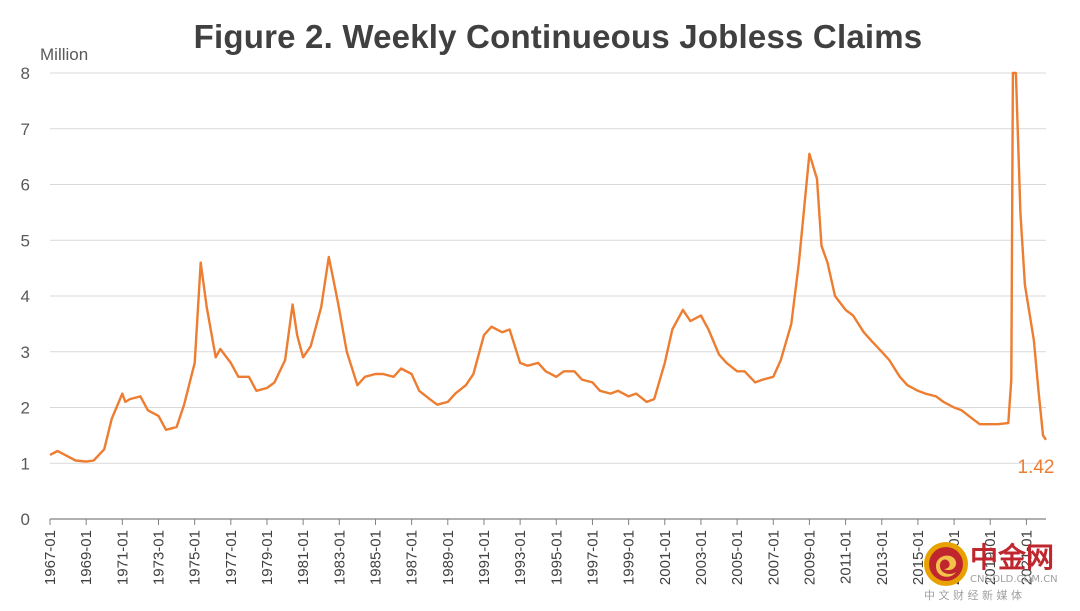 This screenshot has height=611, width=1080. Describe the element at coordinates (25, 240) in the screenshot. I see `y-tick-label: 5` at that location.